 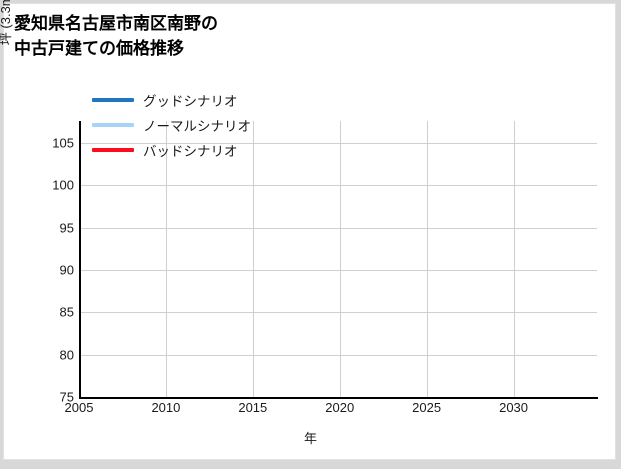 What do you see at coordinates (66, 270) in the screenshot?
I see `y-tick-label: 90` at bounding box center [66, 270].